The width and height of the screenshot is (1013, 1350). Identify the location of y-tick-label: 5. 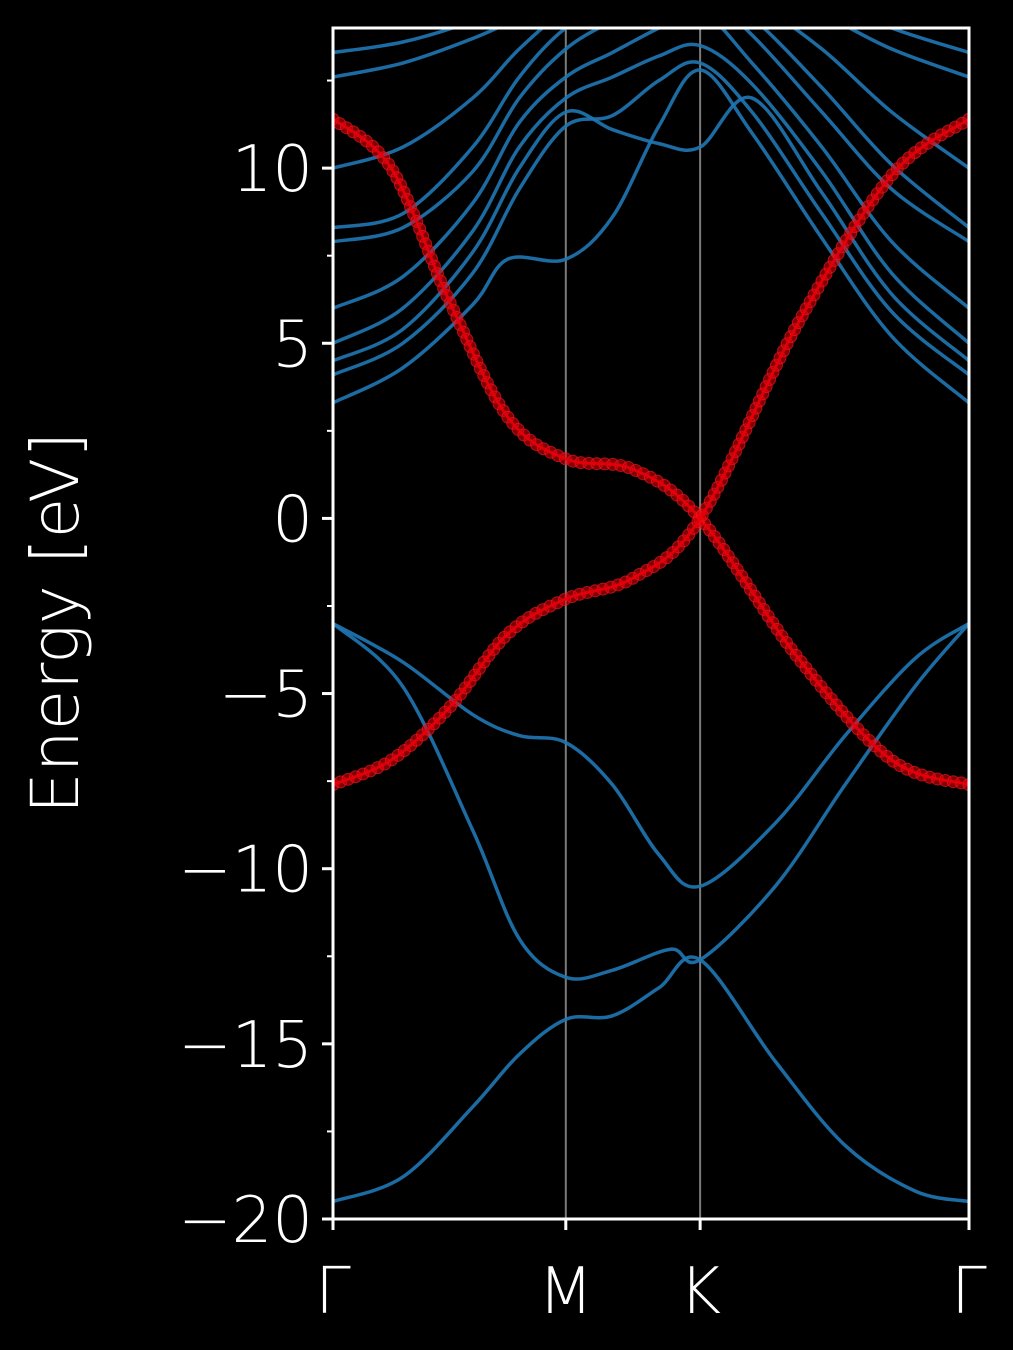
(292, 345).